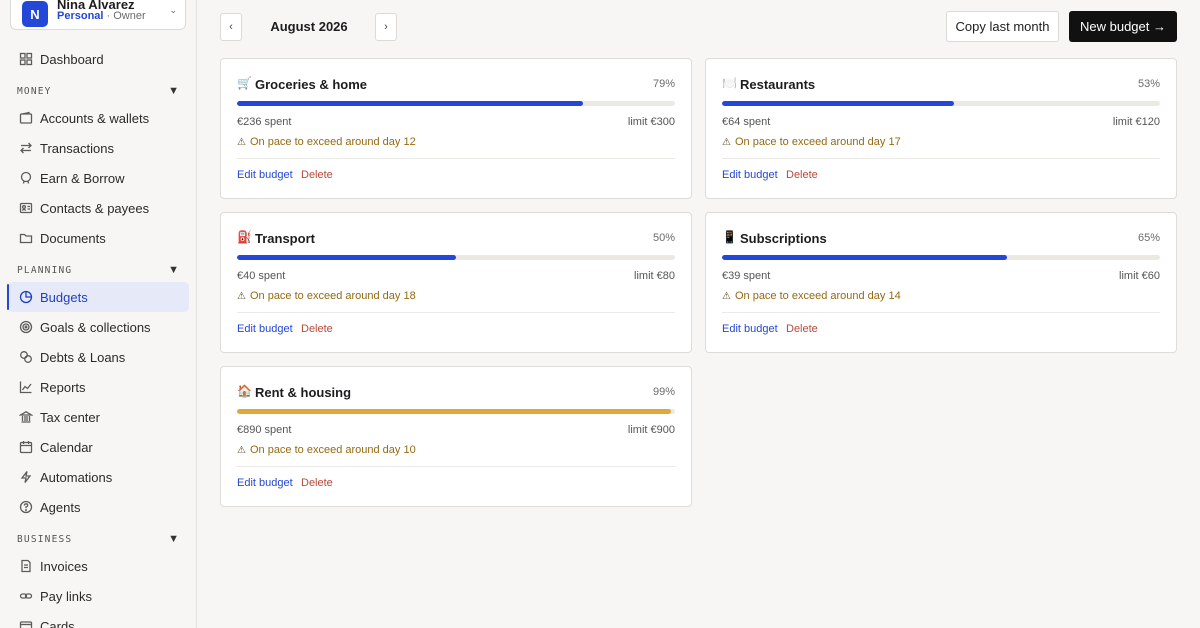 Image resolution: width=1200 pixels, height=628 pixels. What do you see at coordinates (60, 507) in the screenshot?
I see `sidebar-item-label: Agents` at bounding box center [60, 507].